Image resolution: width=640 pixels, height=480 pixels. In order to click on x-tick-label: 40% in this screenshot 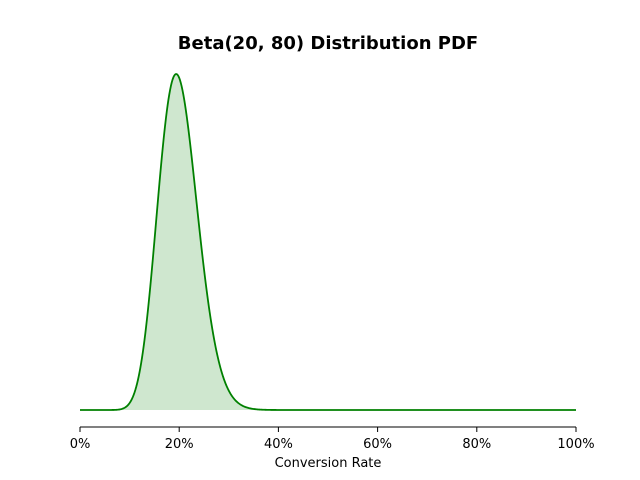, I will do `click(278, 444)`.